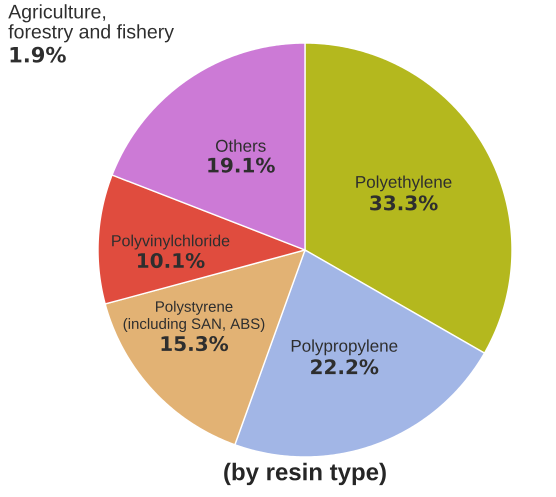 The width and height of the screenshot is (556, 497). I want to click on slice-label: Polypropylene, so click(345, 347).